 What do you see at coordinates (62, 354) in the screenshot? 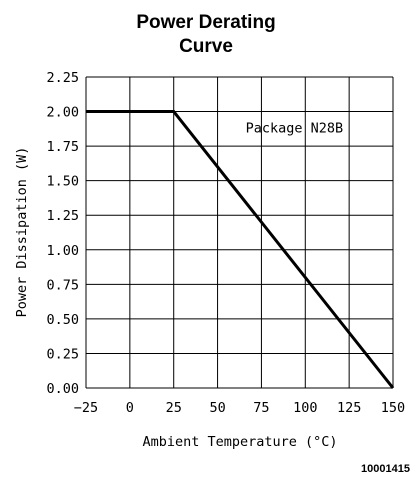
I see `y-tick-label: 0.25` at bounding box center [62, 354].